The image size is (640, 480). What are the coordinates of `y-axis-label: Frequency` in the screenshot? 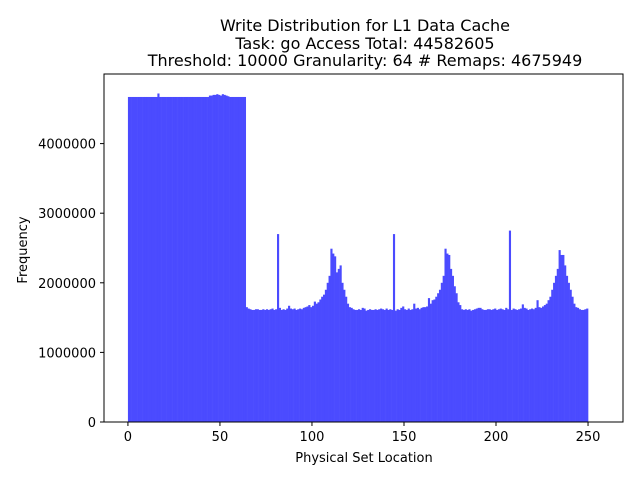 It's located at (23, 249).